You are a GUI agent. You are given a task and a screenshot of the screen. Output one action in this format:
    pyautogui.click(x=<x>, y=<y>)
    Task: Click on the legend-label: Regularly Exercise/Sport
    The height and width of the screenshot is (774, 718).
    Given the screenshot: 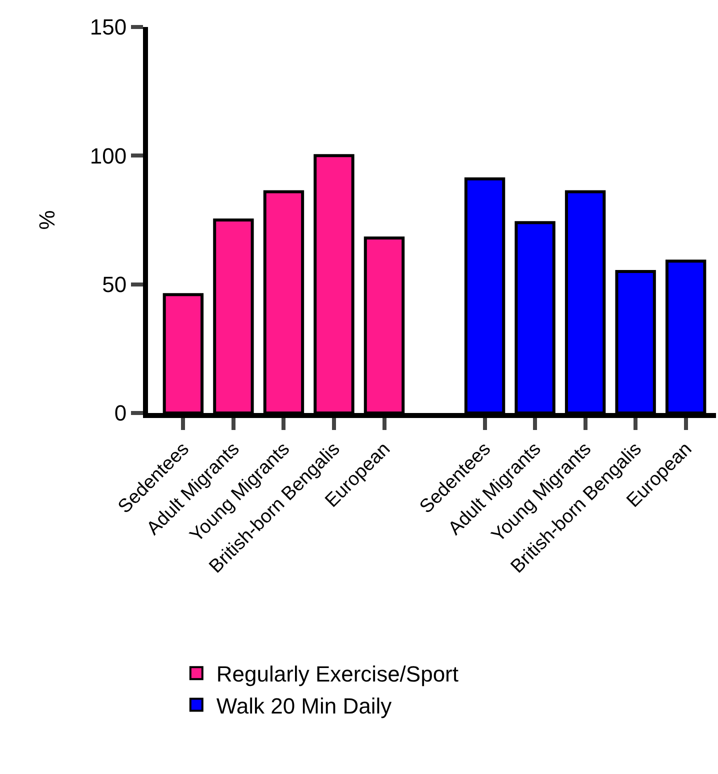 What is the action you would take?
    pyautogui.click(x=337, y=674)
    